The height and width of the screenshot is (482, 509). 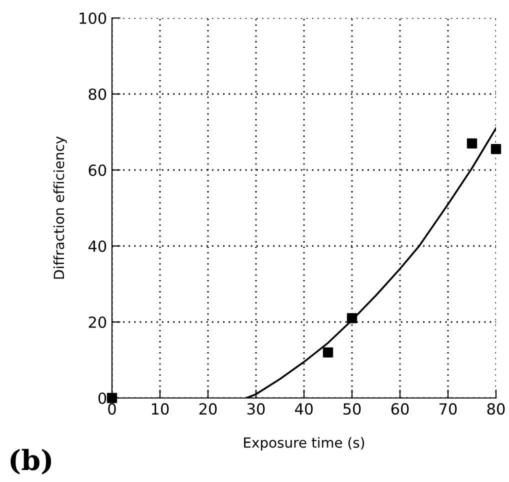 I want to click on x-tick-label: 40, so click(x=304, y=409).